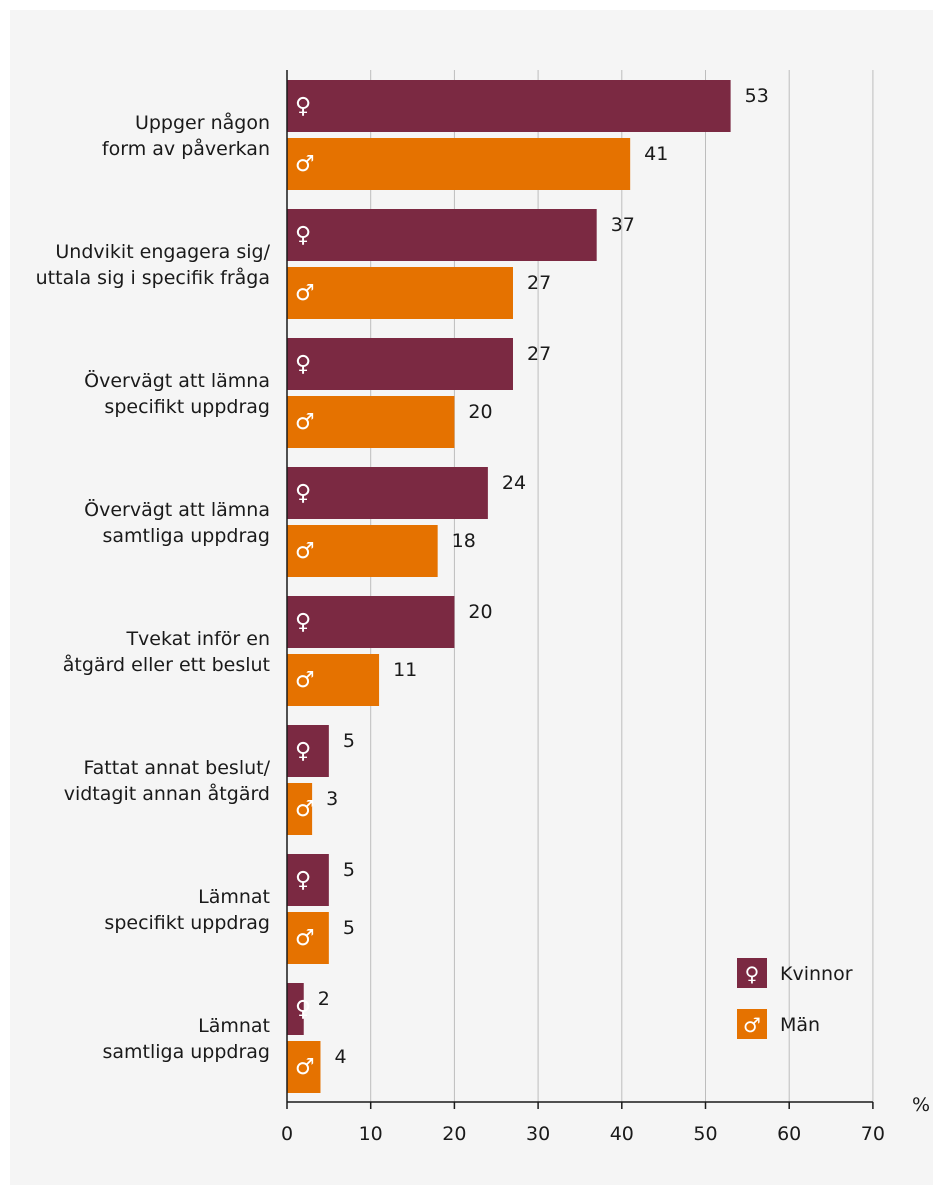 This screenshot has height=1195, width=943. Describe the element at coordinates (287, 1134) in the screenshot. I see `x-tick-label: 0` at that location.